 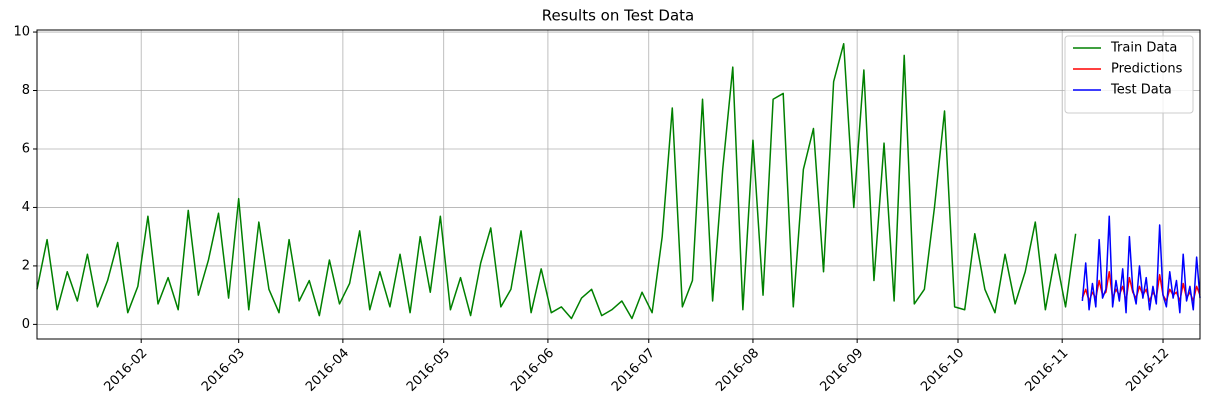 What do you see at coordinates (737, 370) in the screenshot?
I see `x-tick-label: 2016-08` at bounding box center [737, 370].